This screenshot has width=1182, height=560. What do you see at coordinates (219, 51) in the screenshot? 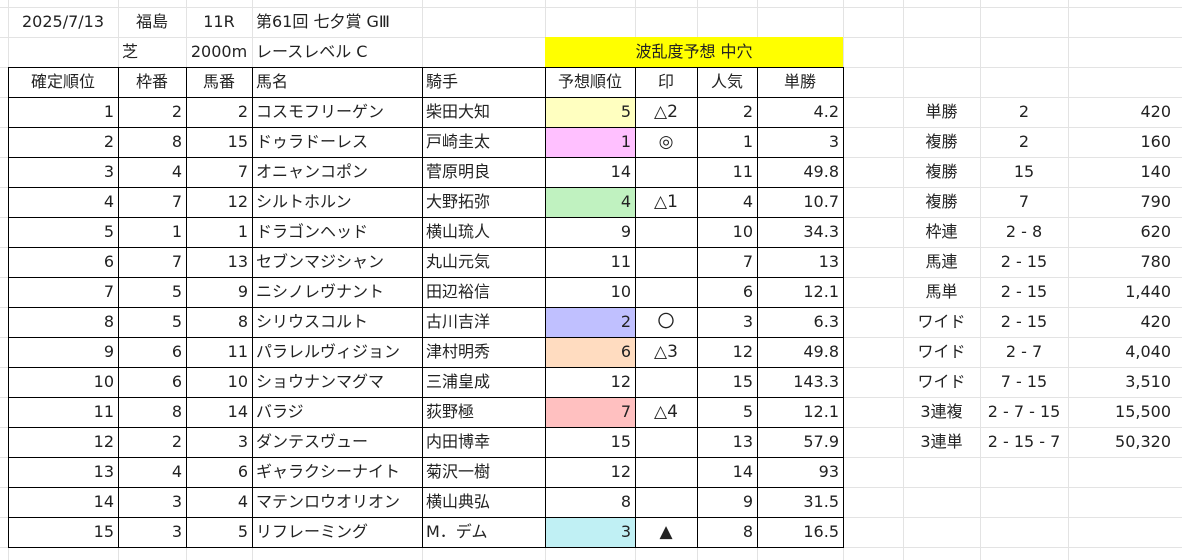
I see `race-distance: 2000m` at bounding box center [219, 51].